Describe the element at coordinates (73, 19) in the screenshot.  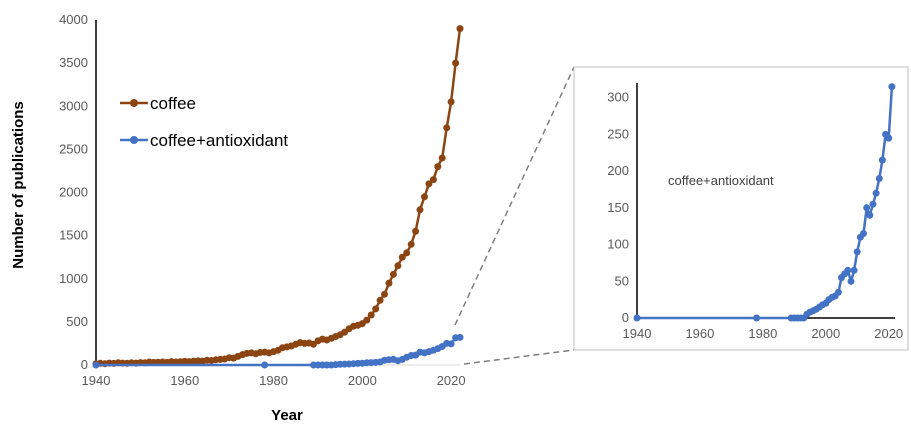
I see `main-y-tick-4000: 4000` at that location.